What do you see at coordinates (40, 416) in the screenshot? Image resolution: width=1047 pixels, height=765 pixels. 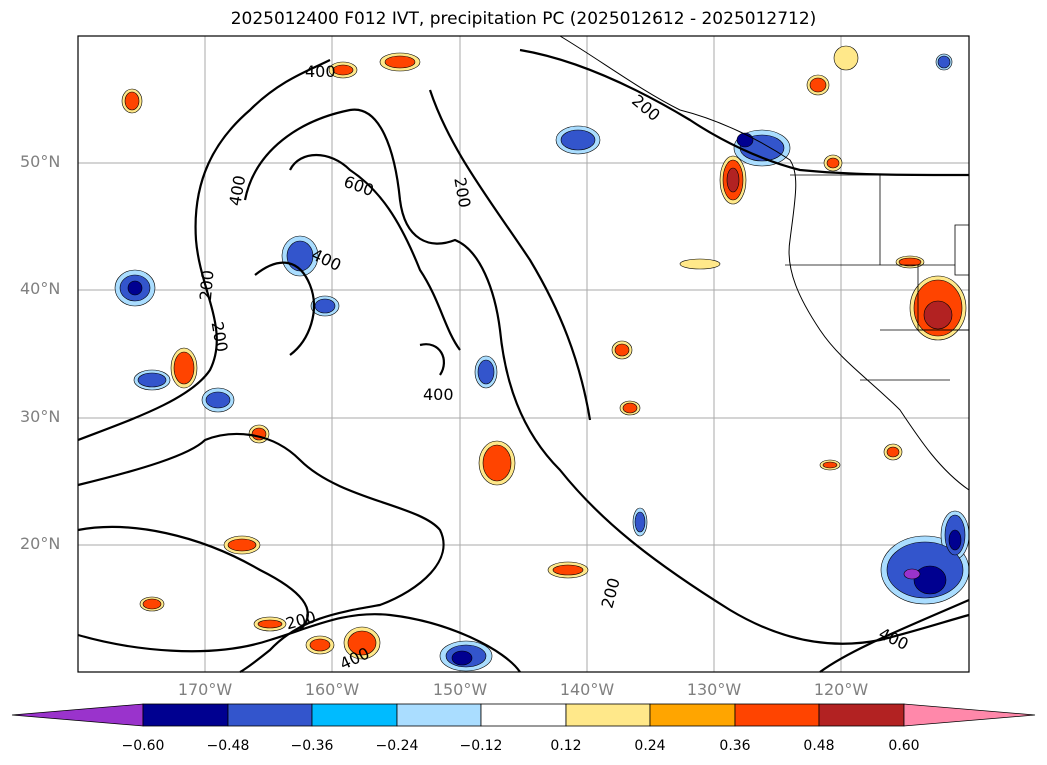 I see `lat-label: 30°N` at bounding box center [40, 416].